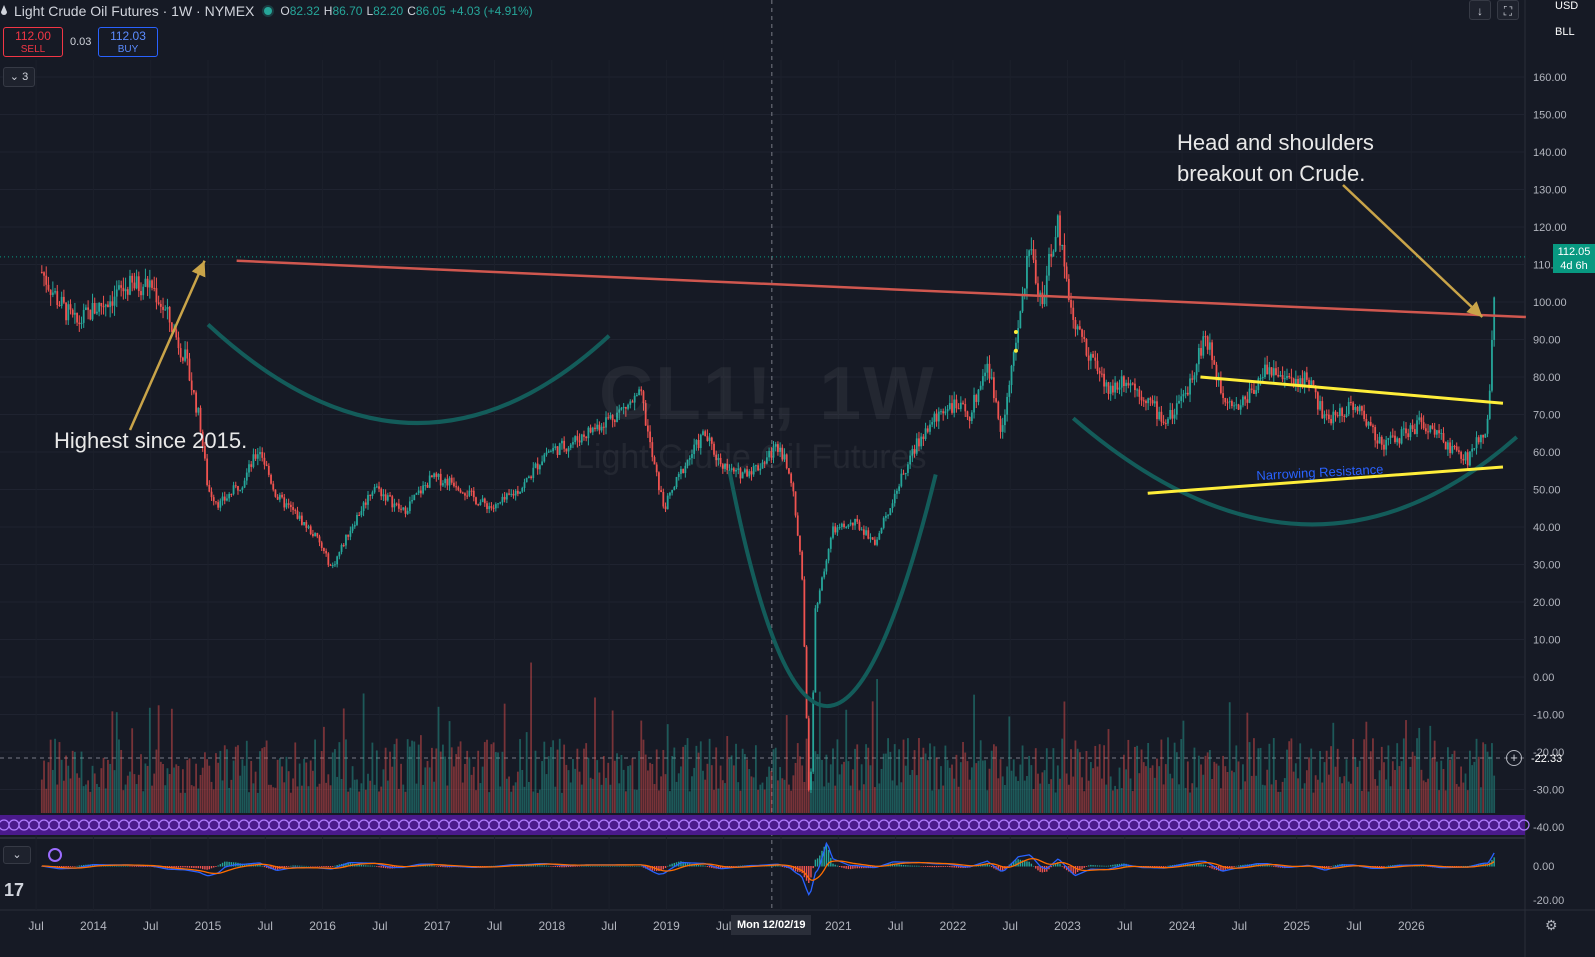 This screenshot has width=1595, height=957. What do you see at coordinates (19, 77) in the screenshot?
I see `indicators-toggle-button: ⌄ 3` at bounding box center [19, 77].